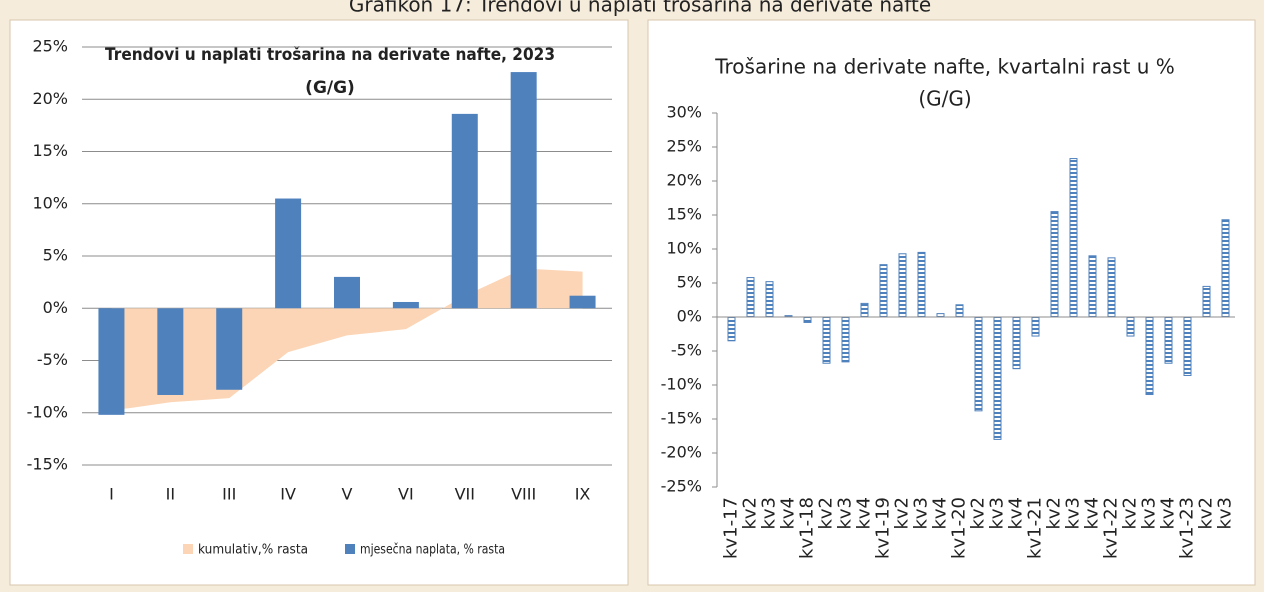 The height and width of the screenshot is (592, 1264). What do you see at coordinates (1187, 528) in the screenshot?
I see `x-tick-label: kv1-23` at bounding box center [1187, 528].